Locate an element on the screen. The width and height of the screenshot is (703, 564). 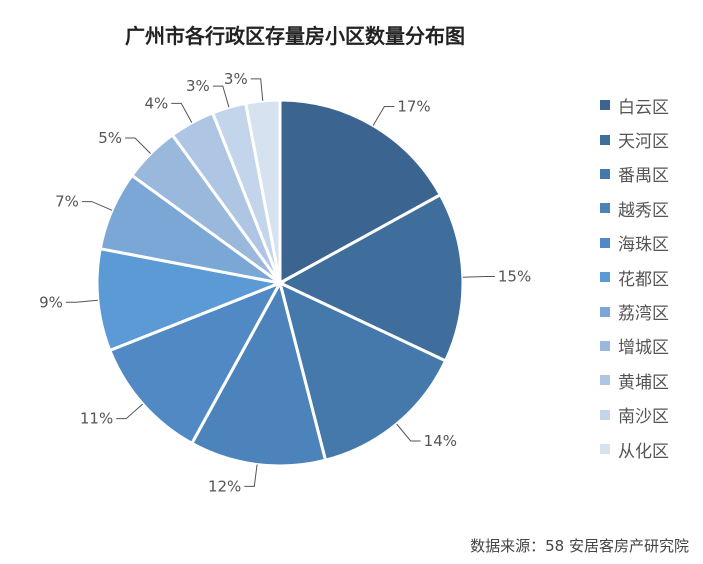
legend-label-3: 越秀区 is located at coordinates (643, 210).